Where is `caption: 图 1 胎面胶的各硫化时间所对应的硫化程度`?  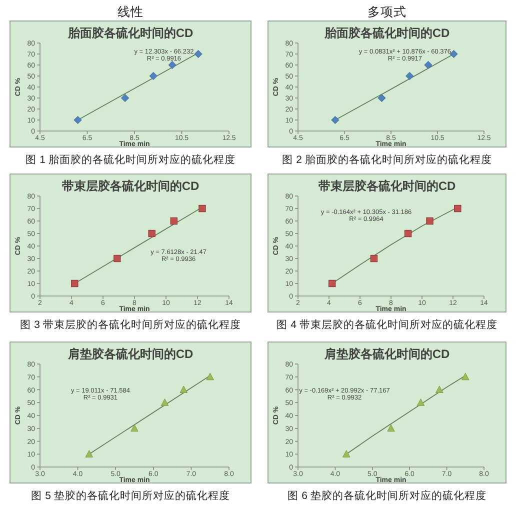
caption: 图 1 胎面胶的各硫化时间所对应的硫化程度 is located at coordinates (131, 159).